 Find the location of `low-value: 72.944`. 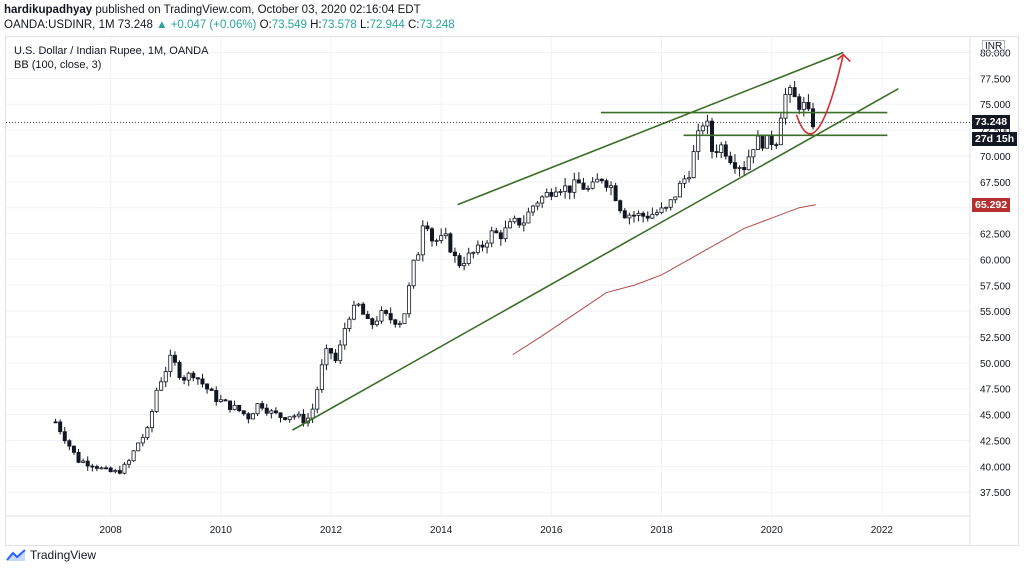

low-value: 72.944 is located at coordinates (387, 25).